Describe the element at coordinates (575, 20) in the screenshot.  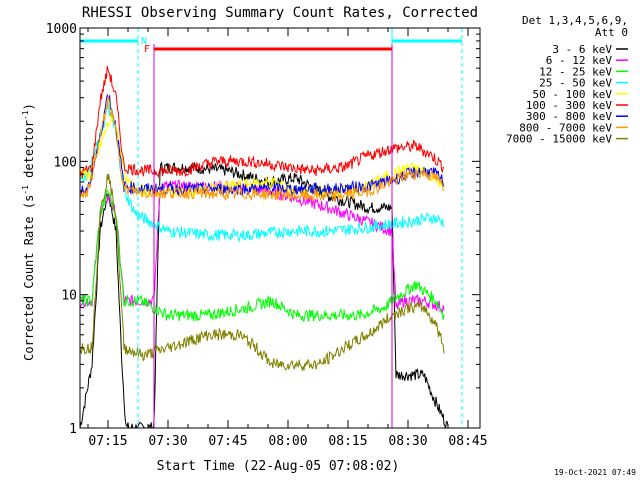
I see `legend-header-line1: Det 1,3,4,5,6,9,` at that location.